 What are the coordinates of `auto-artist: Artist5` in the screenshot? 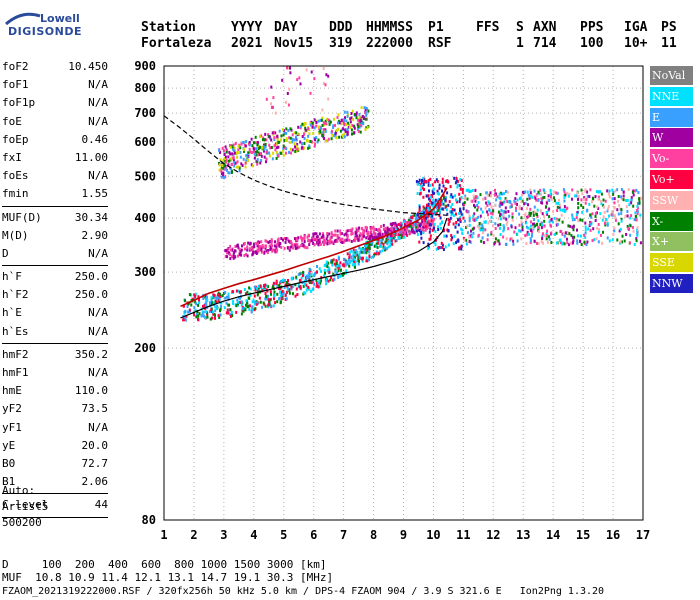 It's located at (25, 506).